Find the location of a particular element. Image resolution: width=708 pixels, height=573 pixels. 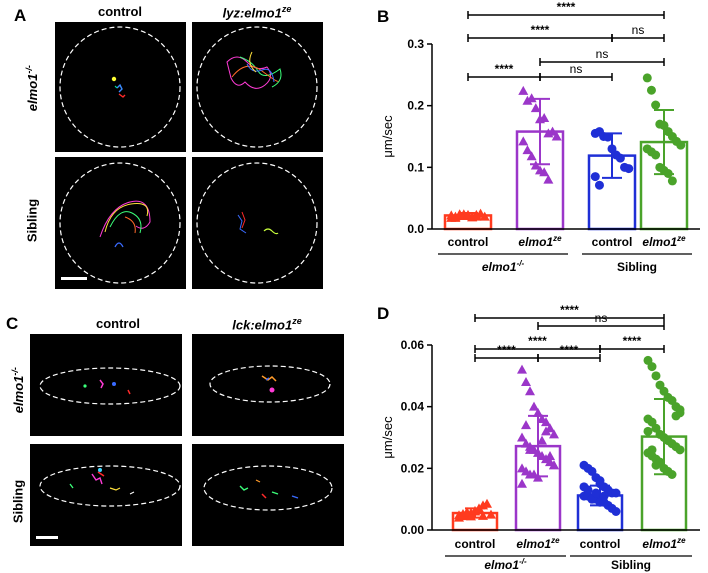

panel-b-group-label-base: elmo1 is located at coordinates (499, 267).